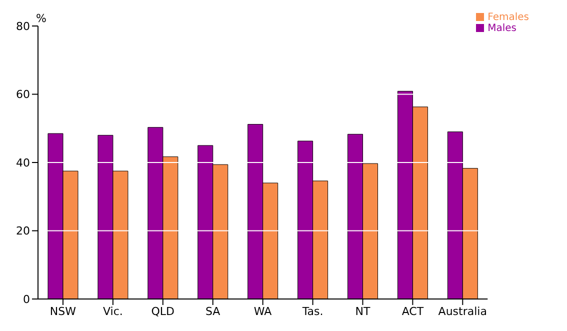 This screenshot has width=567, height=331. I want to click on x-tick-label: WA, so click(263, 311).